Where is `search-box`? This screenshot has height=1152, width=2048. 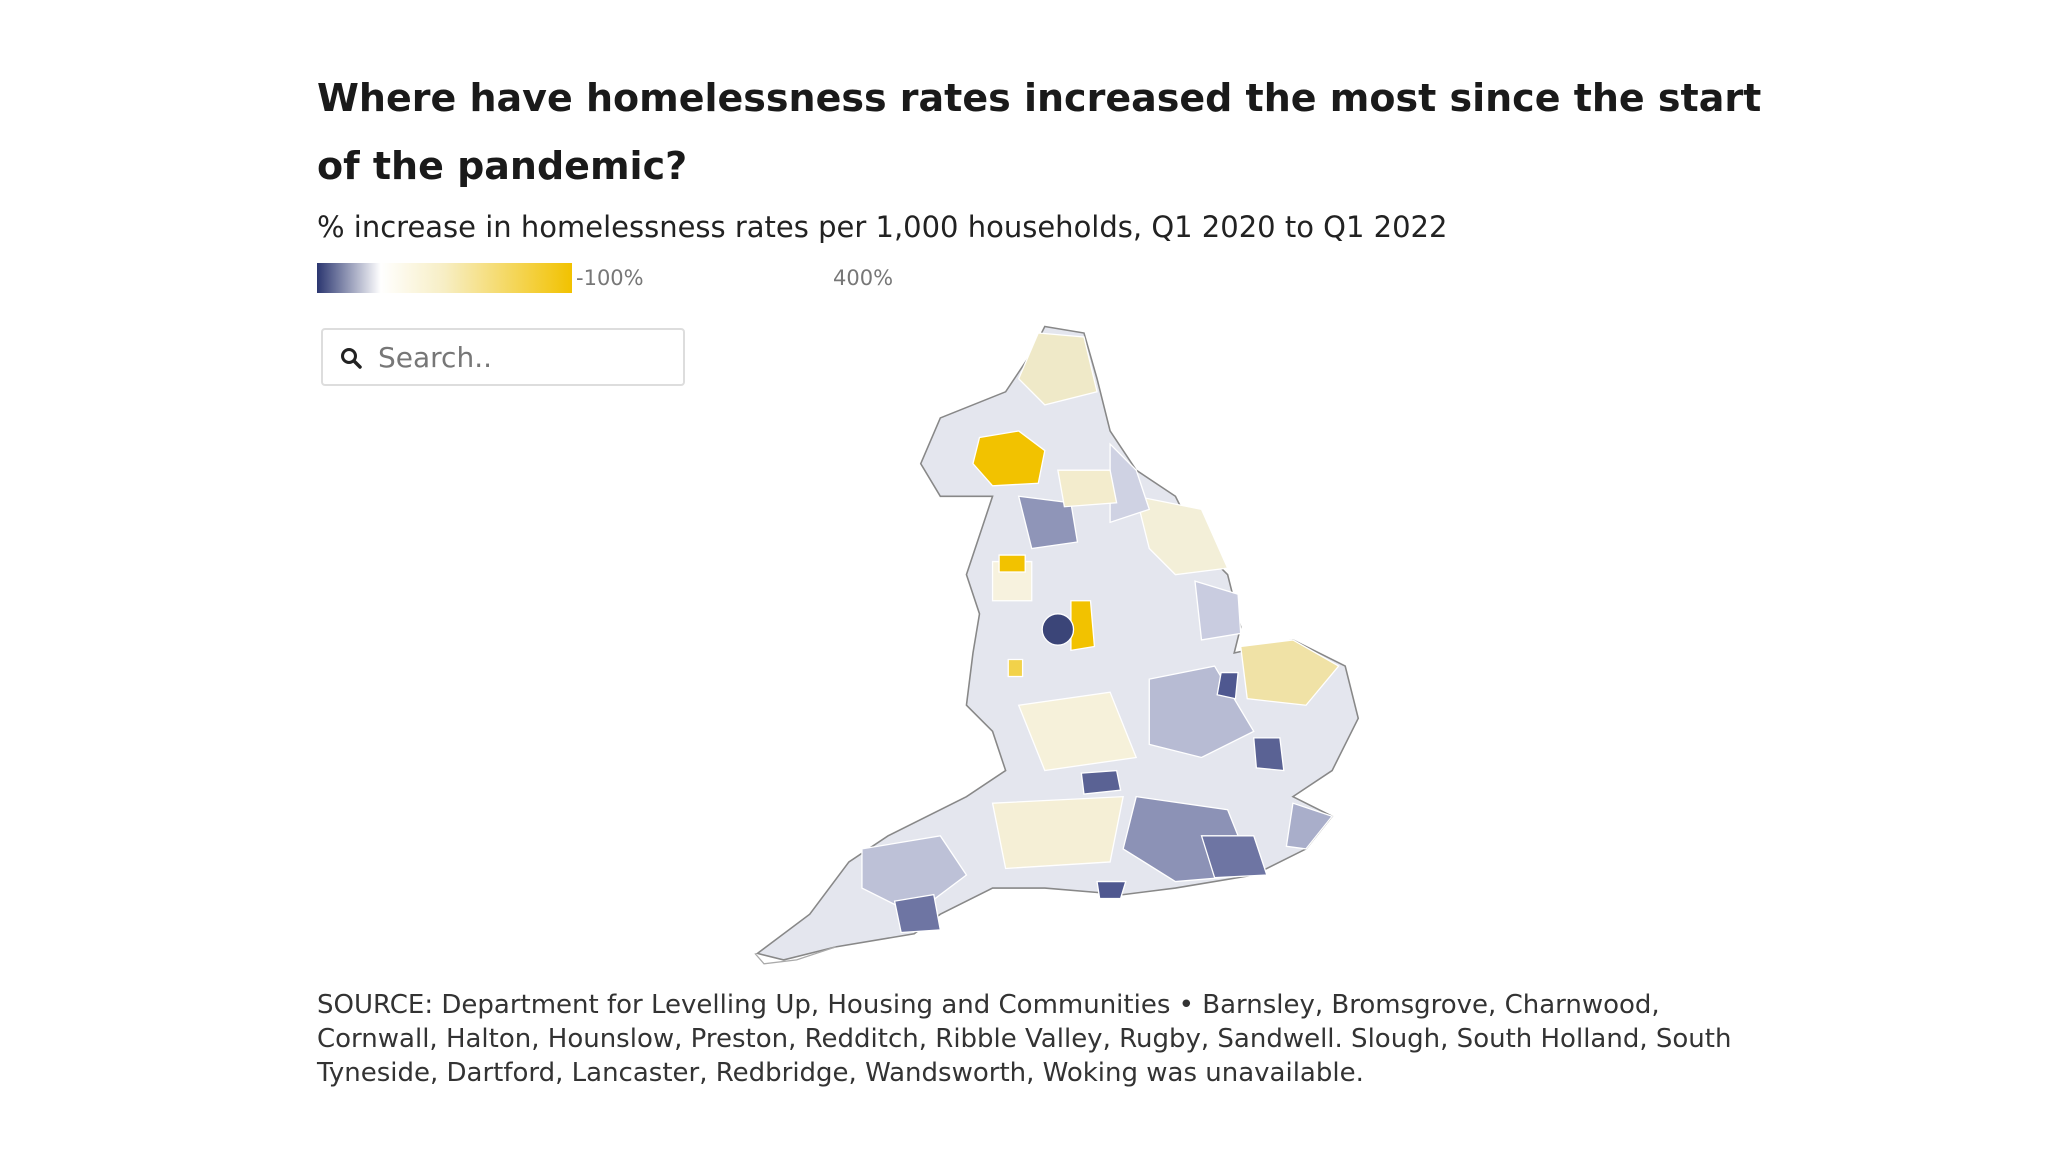
search-box is located at coordinates (503, 357).